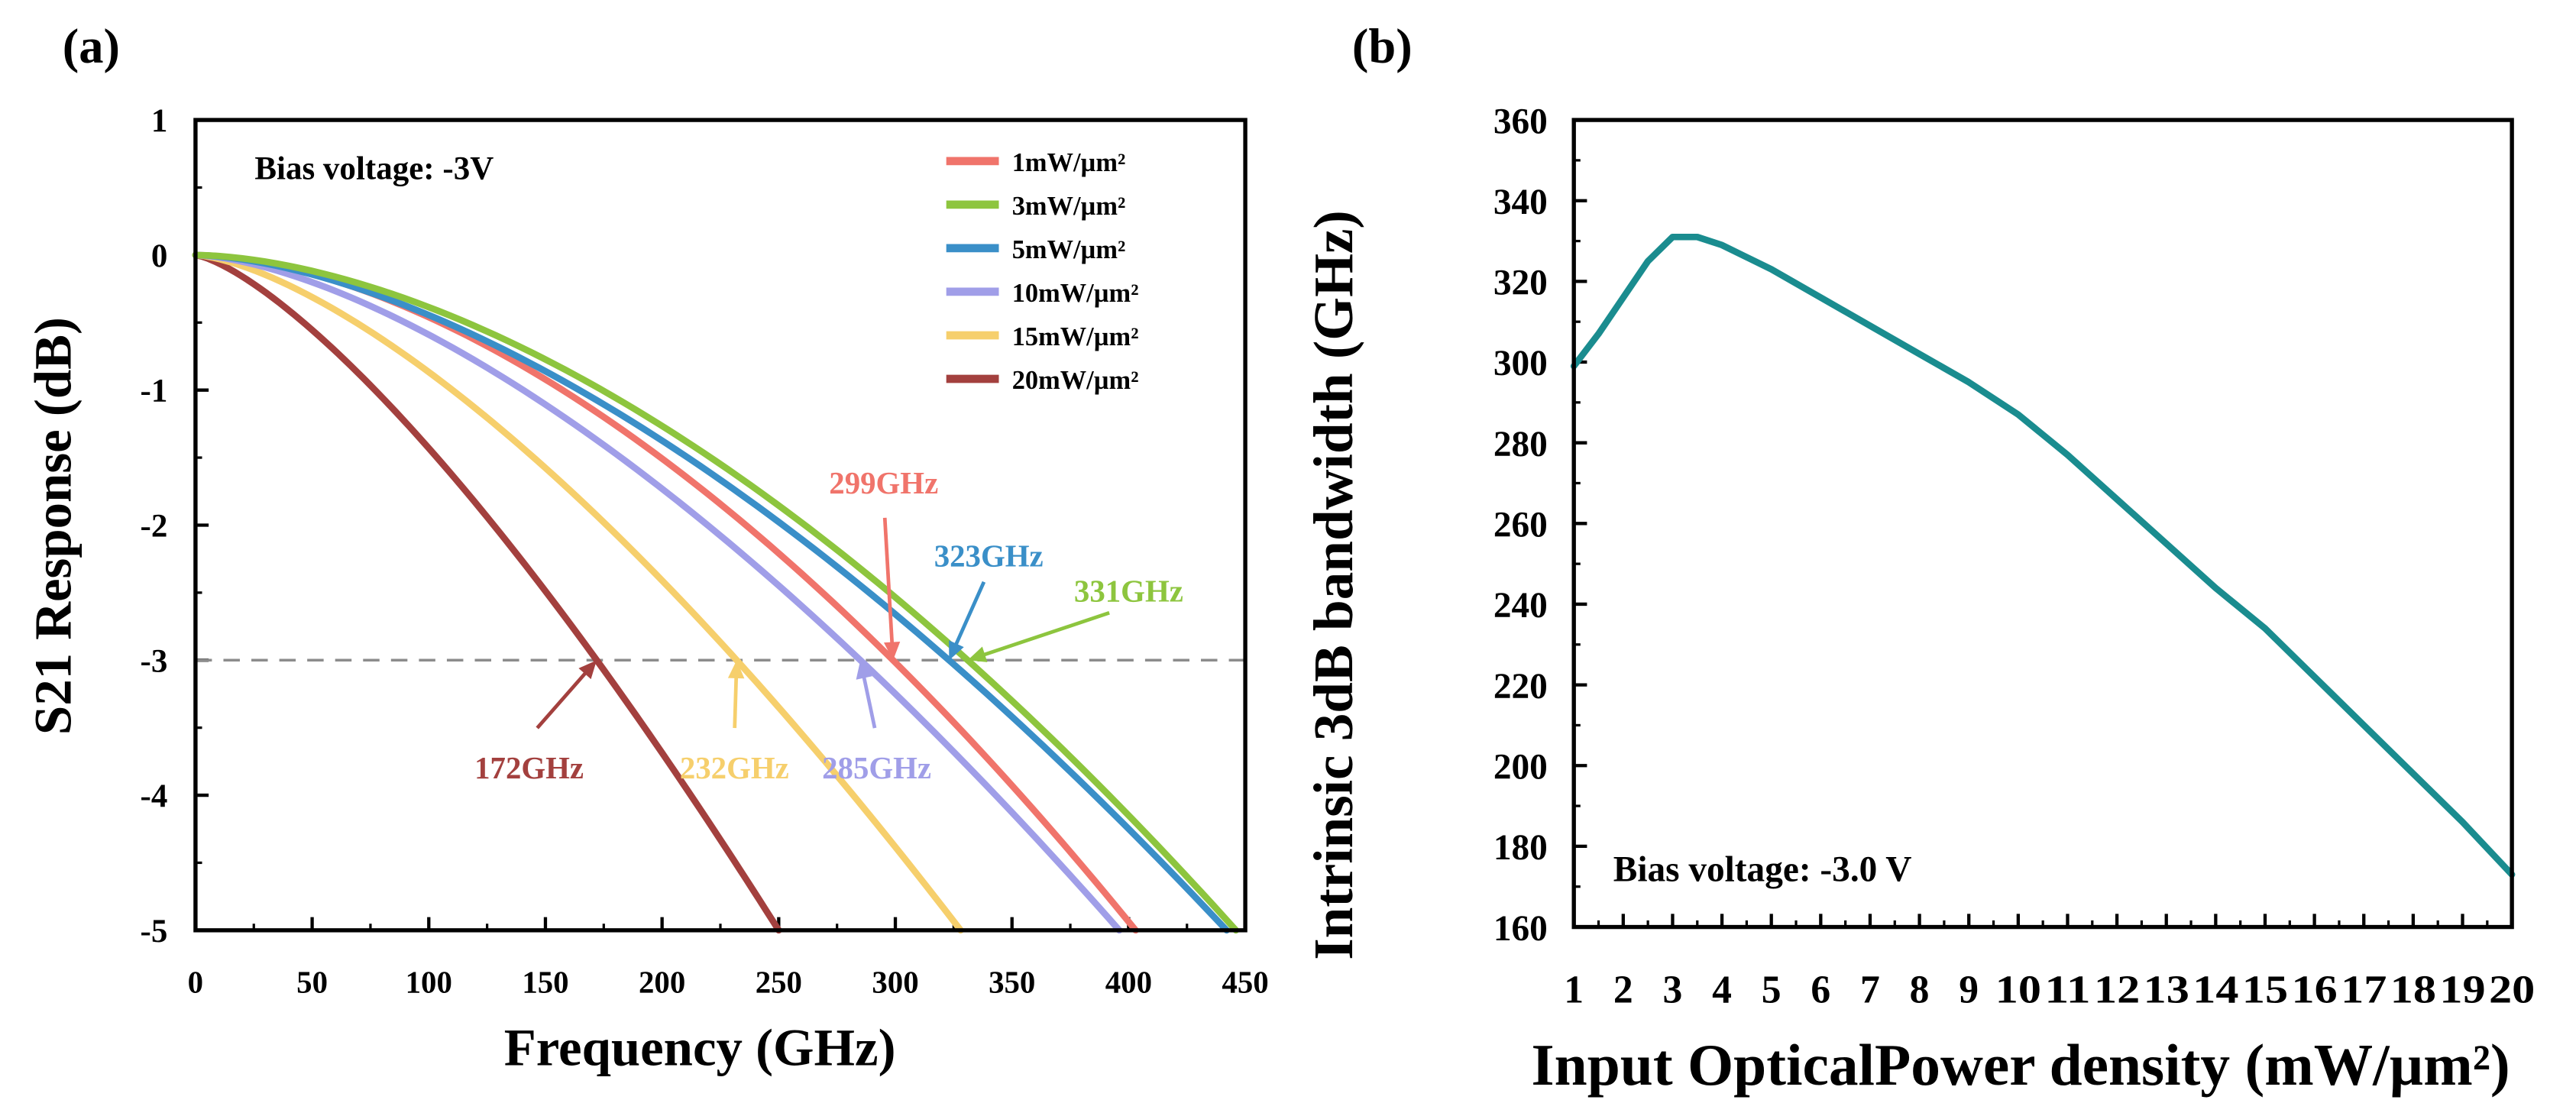 The height and width of the screenshot is (1116, 2576). I want to click on y-tick-label: 340, so click(1520, 202).